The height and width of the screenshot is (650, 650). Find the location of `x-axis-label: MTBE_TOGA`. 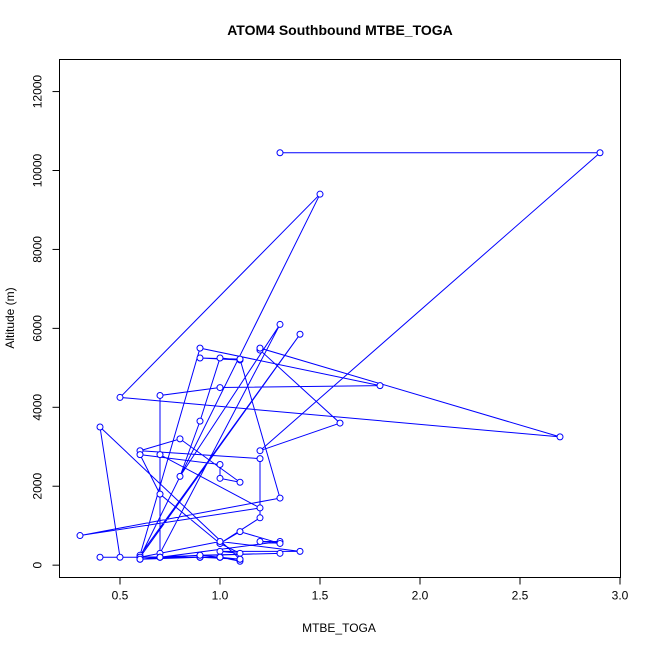

x-axis-label: MTBE_TOGA is located at coordinates (339, 628).